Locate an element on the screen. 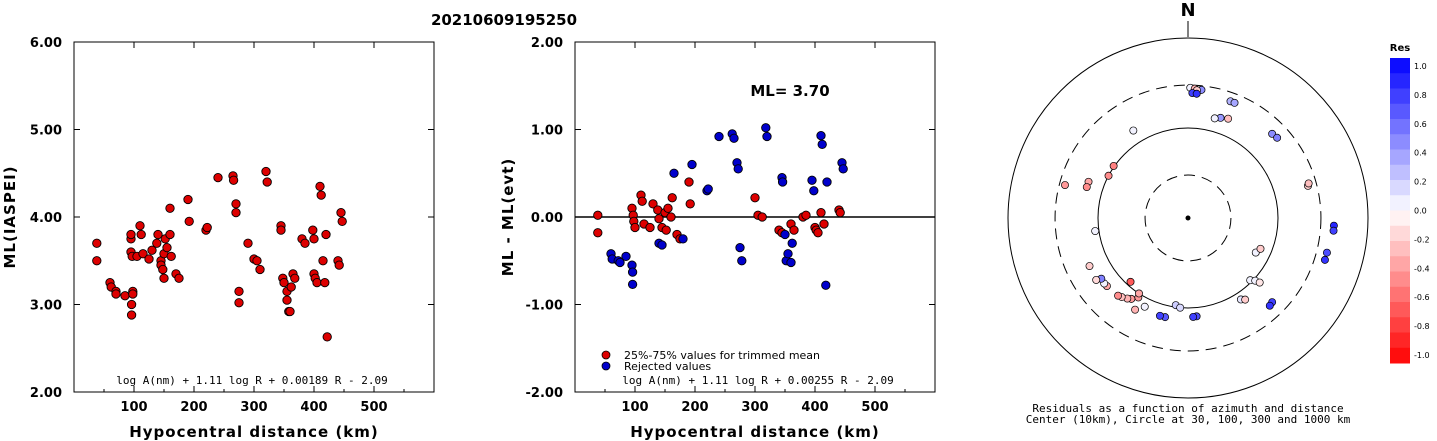  p2-ml-label: ML= 3.70 is located at coordinates (789, 91).